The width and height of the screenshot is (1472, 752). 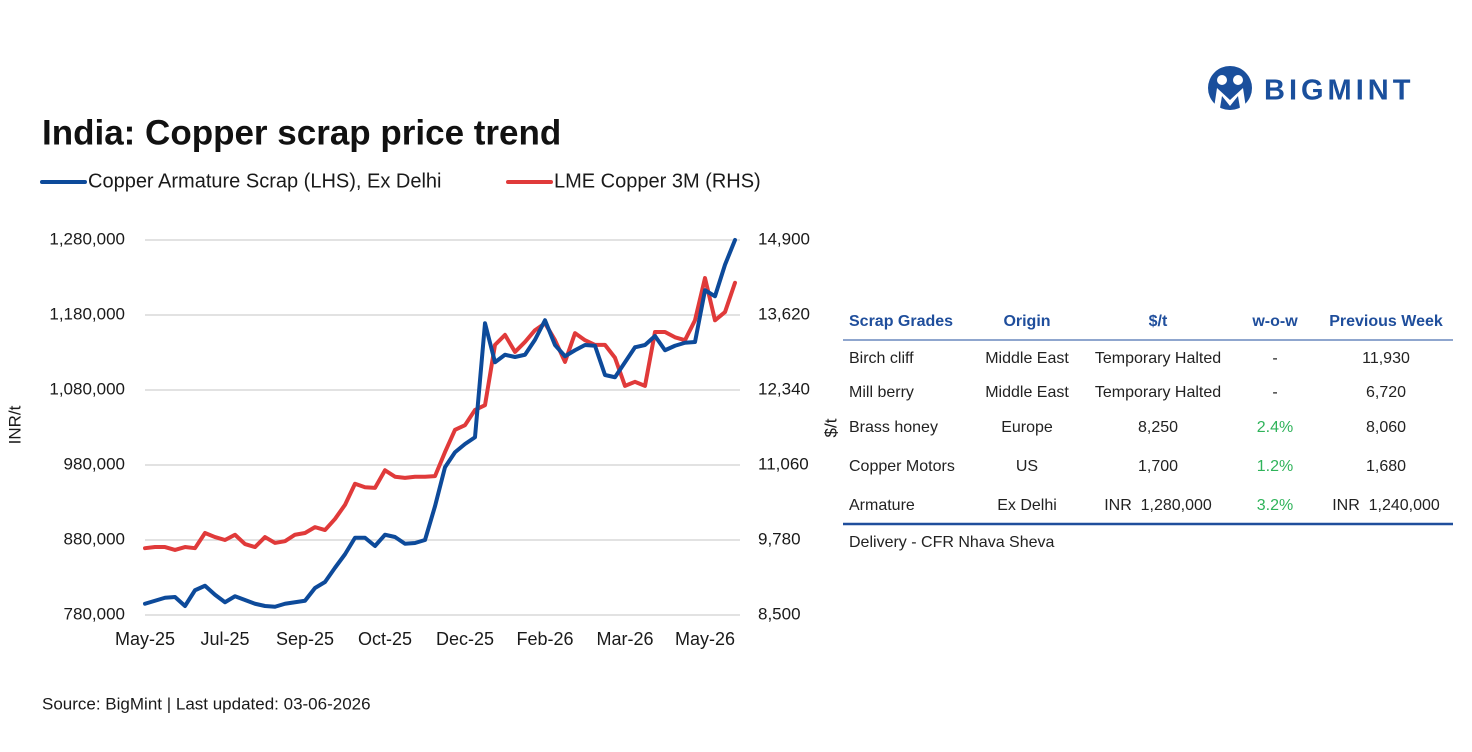 What do you see at coordinates (224, 639) in the screenshot?
I see `x-tick-label: Jul-25` at bounding box center [224, 639].